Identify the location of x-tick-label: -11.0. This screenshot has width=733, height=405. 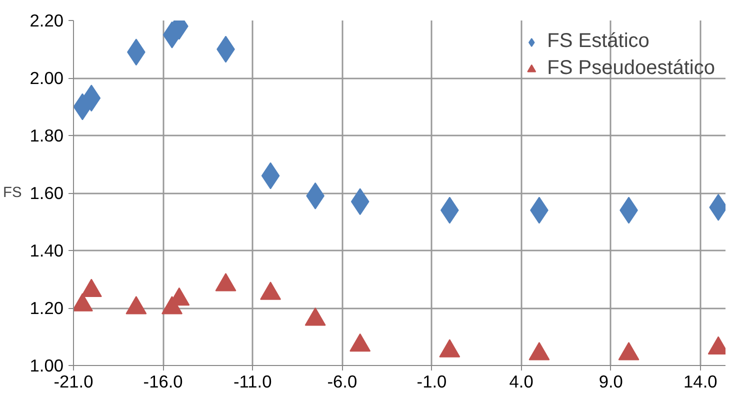
(253, 382).